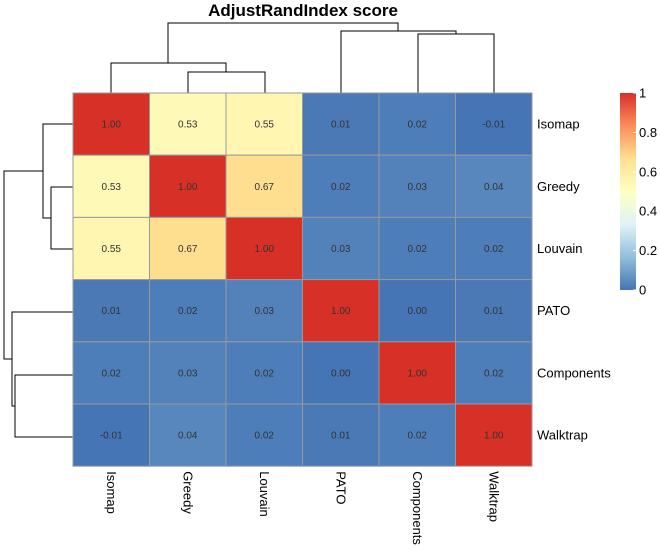 The image size is (660, 556). What do you see at coordinates (264, 494) in the screenshot?
I see `column-label: Louvain` at bounding box center [264, 494].